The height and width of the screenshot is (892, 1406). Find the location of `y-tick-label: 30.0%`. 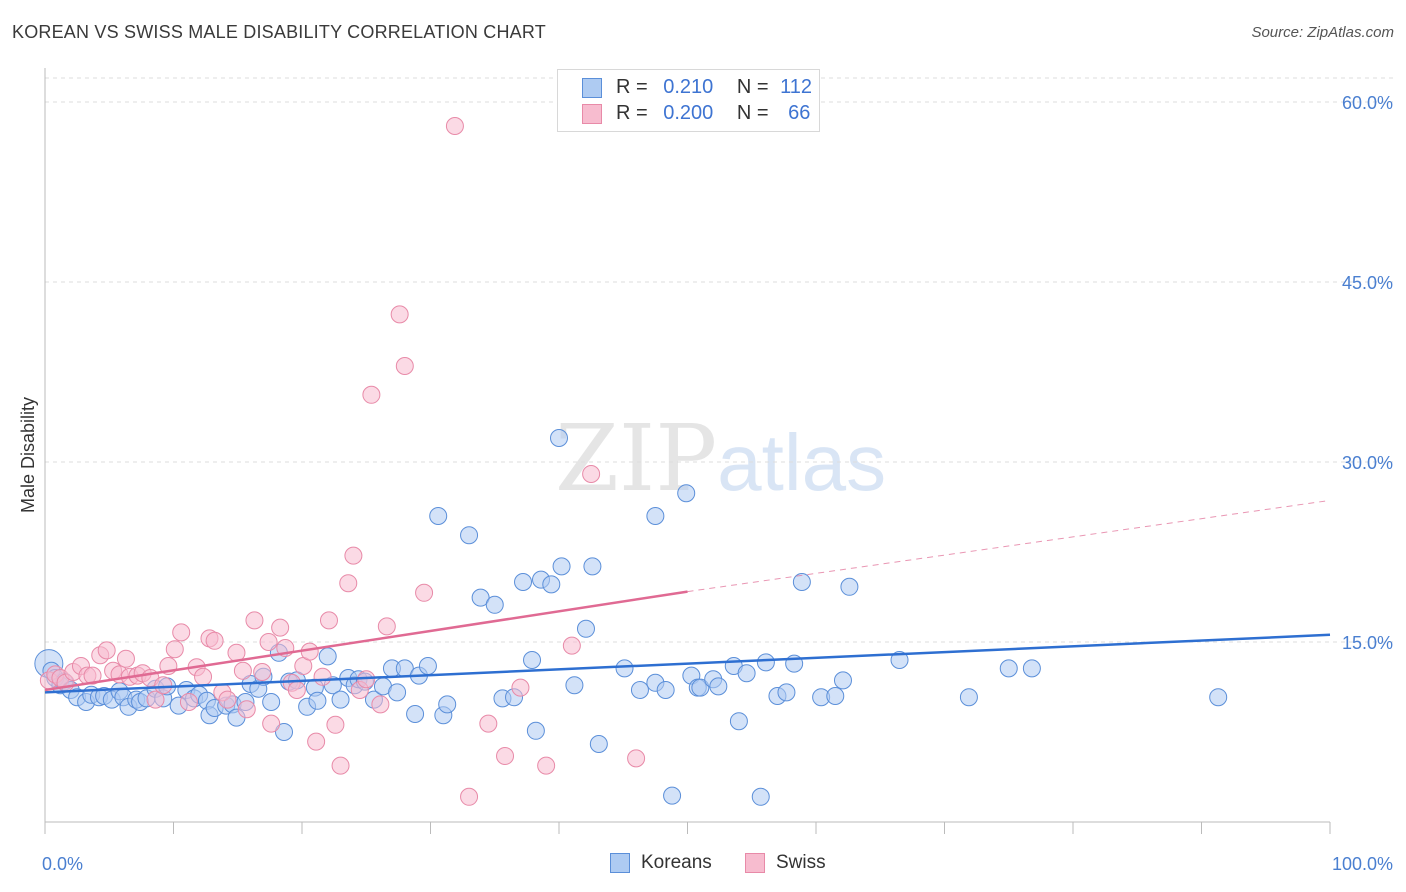

y-tick-label: 30.0% is located at coordinates (1367, 463).